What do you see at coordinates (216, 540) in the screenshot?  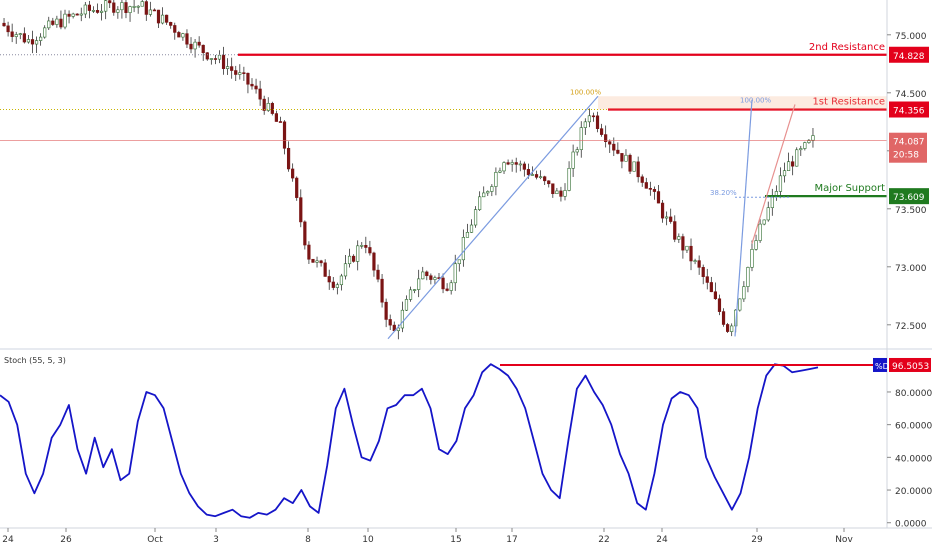 I see `time-tick-label: 3` at bounding box center [216, 540].